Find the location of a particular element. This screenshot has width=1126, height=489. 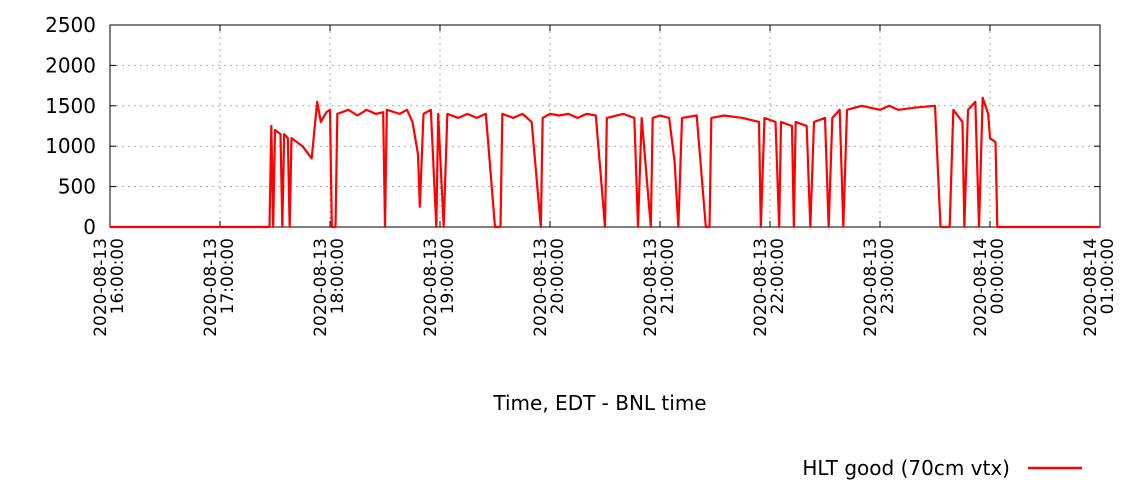

x-tick-label: 2020-08-14 00:00:00 is located at coordinates (989, 287).